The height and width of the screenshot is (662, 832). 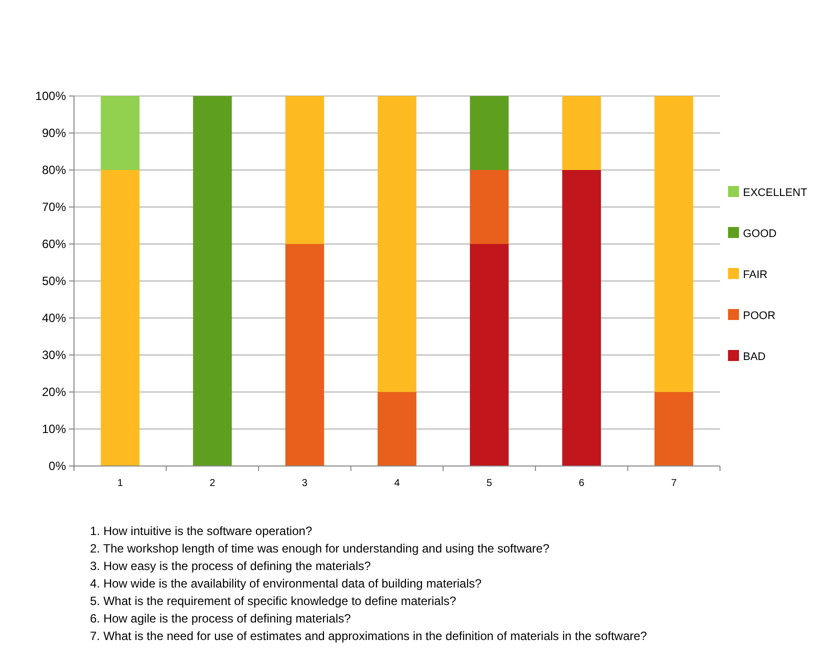 What do you see at coordinates (286, 583) in the screenshot?
I see `text: 4. How wide is the availability of environmental data of building materials?` at bounding box center [286, 583].